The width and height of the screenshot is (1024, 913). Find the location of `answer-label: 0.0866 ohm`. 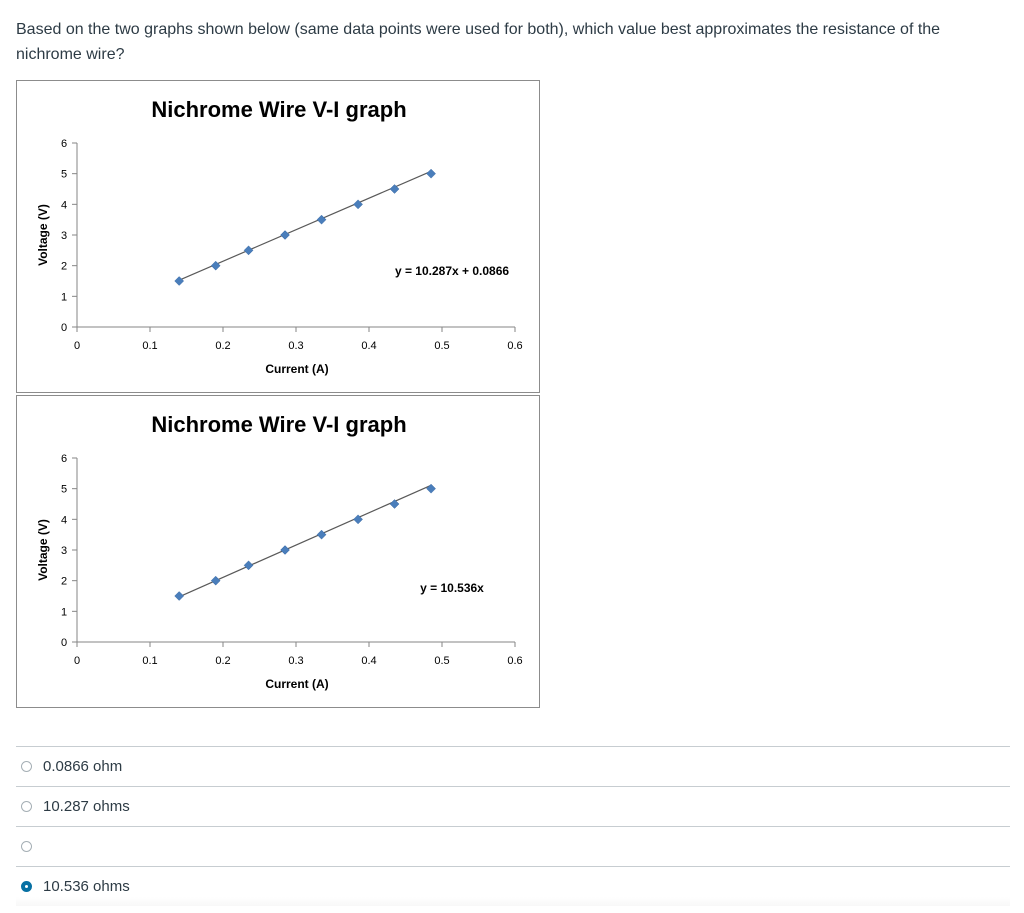

answer-label: 0.0866 ohm is located at coordinates (83, 766).